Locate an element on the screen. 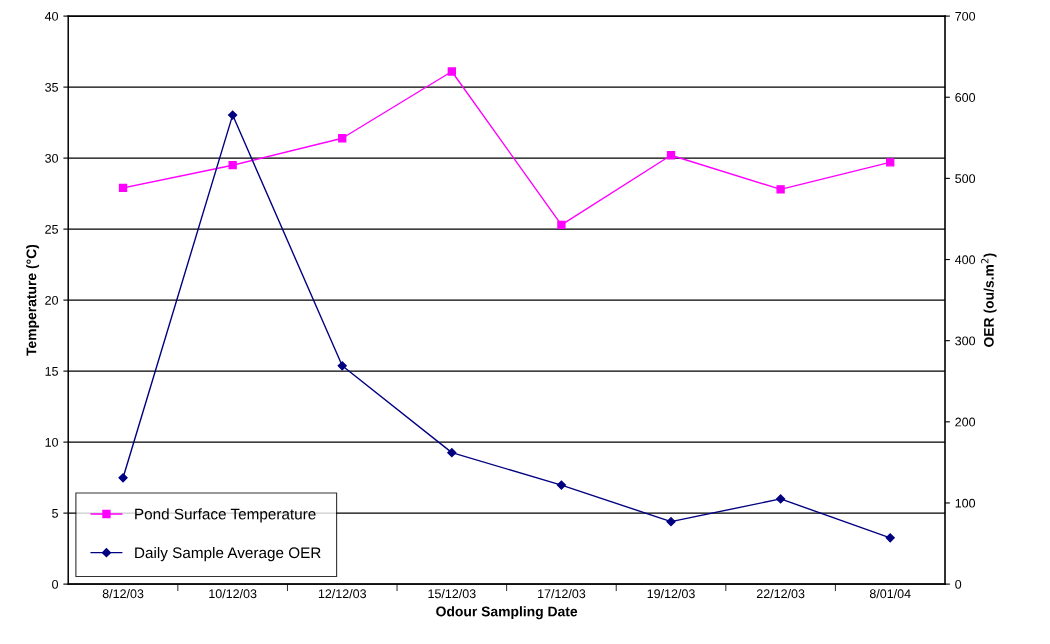 The height and width of the screenshot is (644, 1050). x-tick-label: 17/12/03 is located at coordinates (562, 593).